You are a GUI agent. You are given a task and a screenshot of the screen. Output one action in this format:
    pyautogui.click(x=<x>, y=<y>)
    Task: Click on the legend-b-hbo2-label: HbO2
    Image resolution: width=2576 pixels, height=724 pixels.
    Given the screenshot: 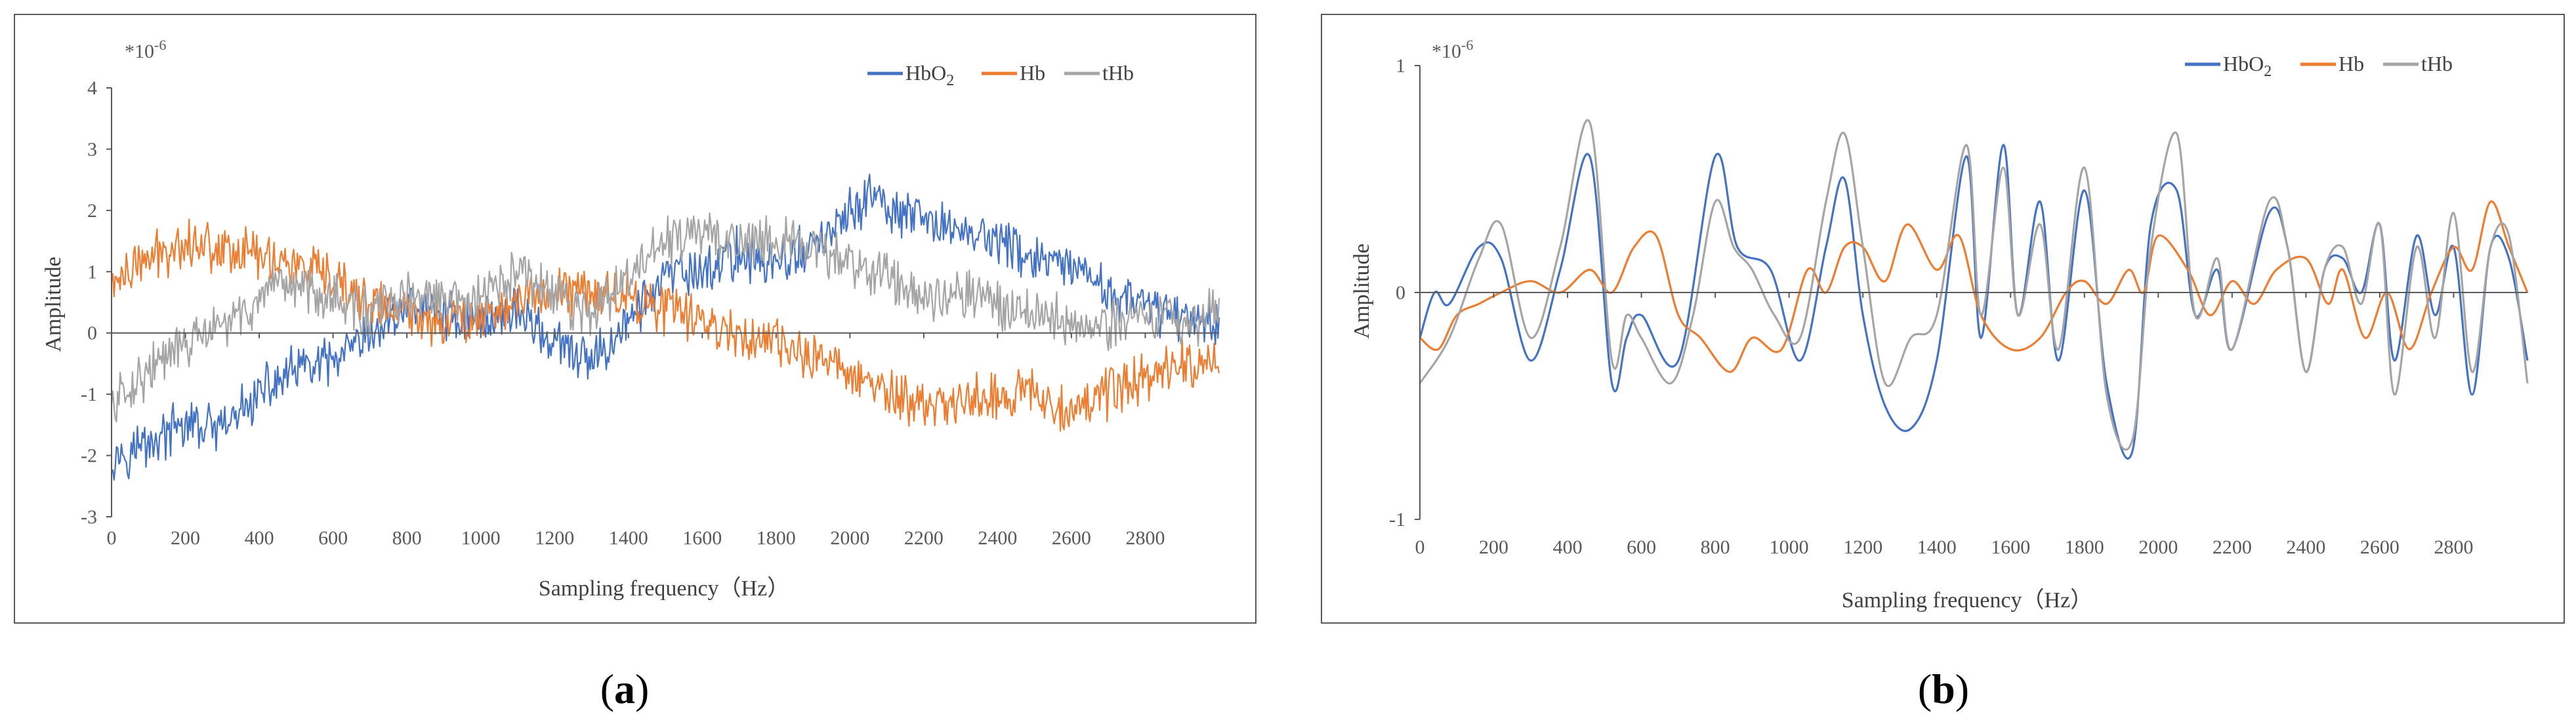 What is the action you would take?
    pyautogui.click(x=2247, y=66)
    